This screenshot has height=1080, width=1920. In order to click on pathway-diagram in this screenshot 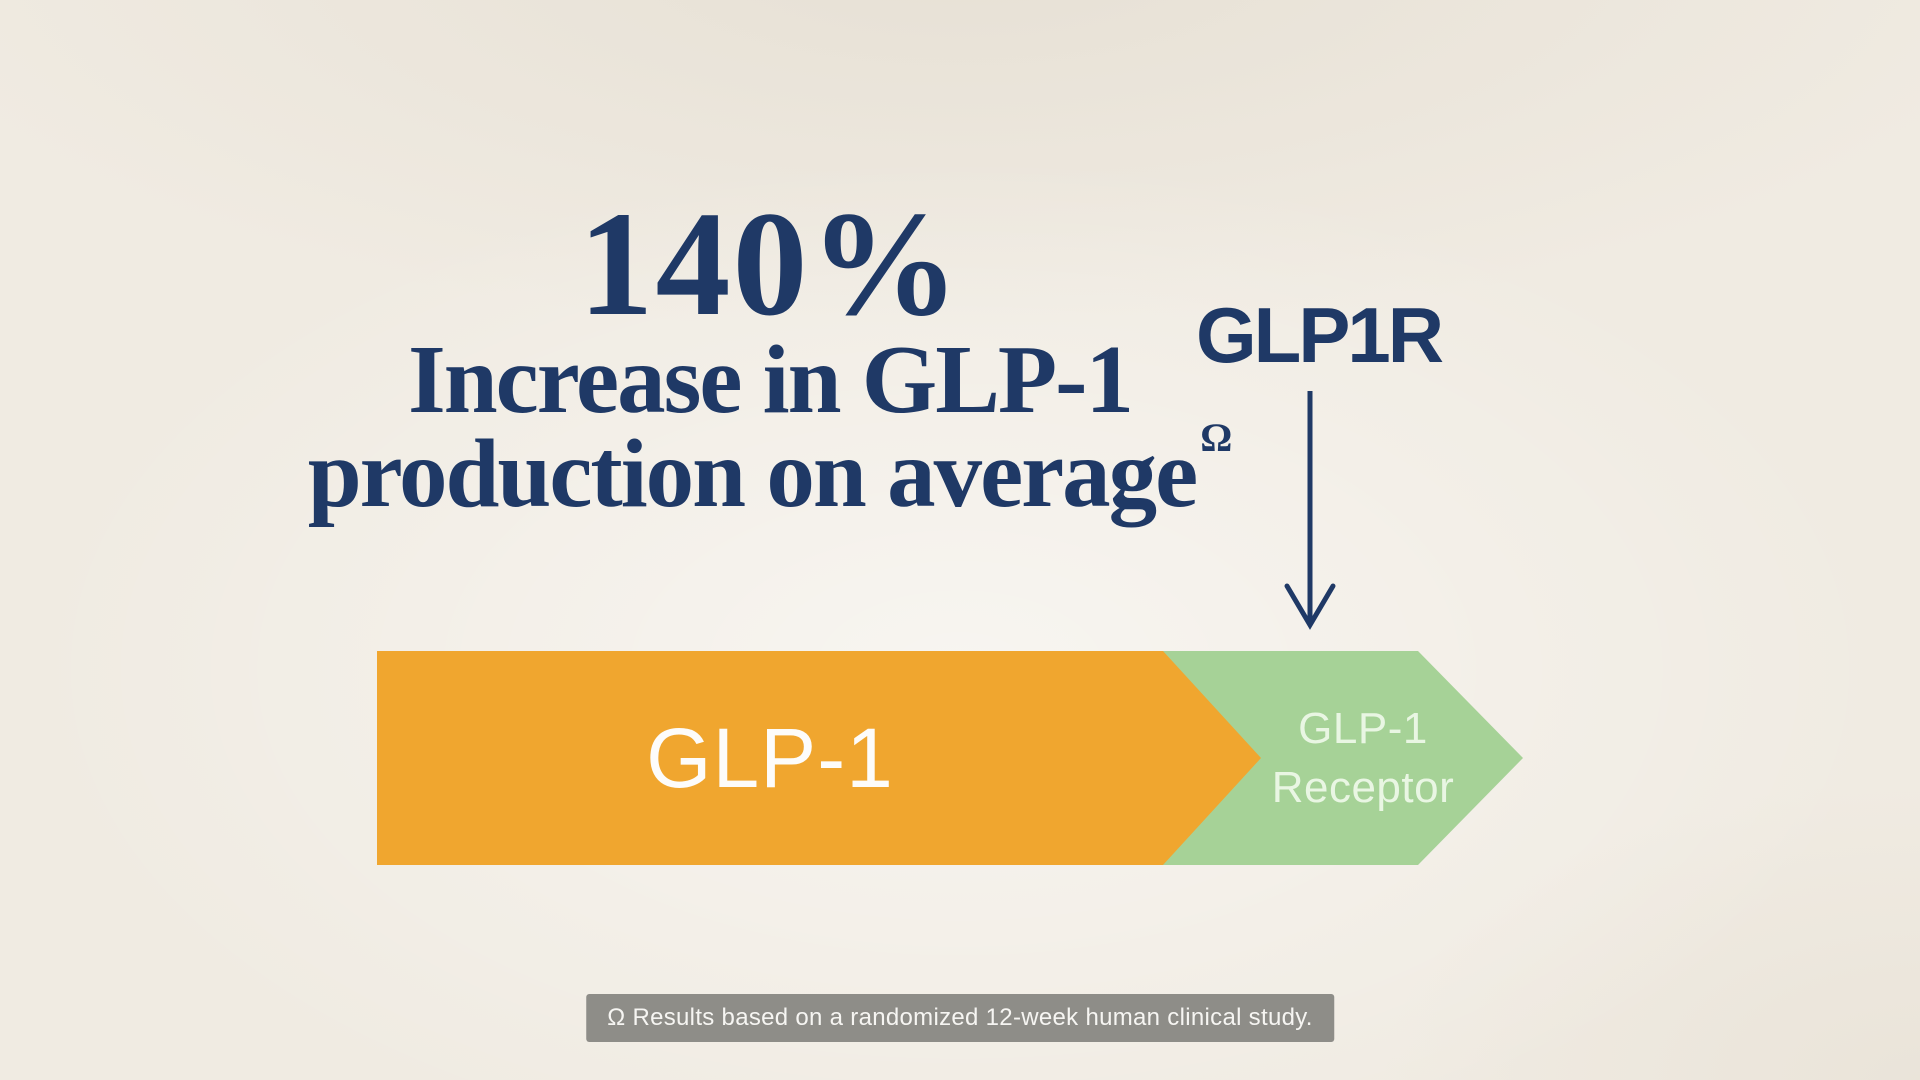, I will do `click(950, 758)`.